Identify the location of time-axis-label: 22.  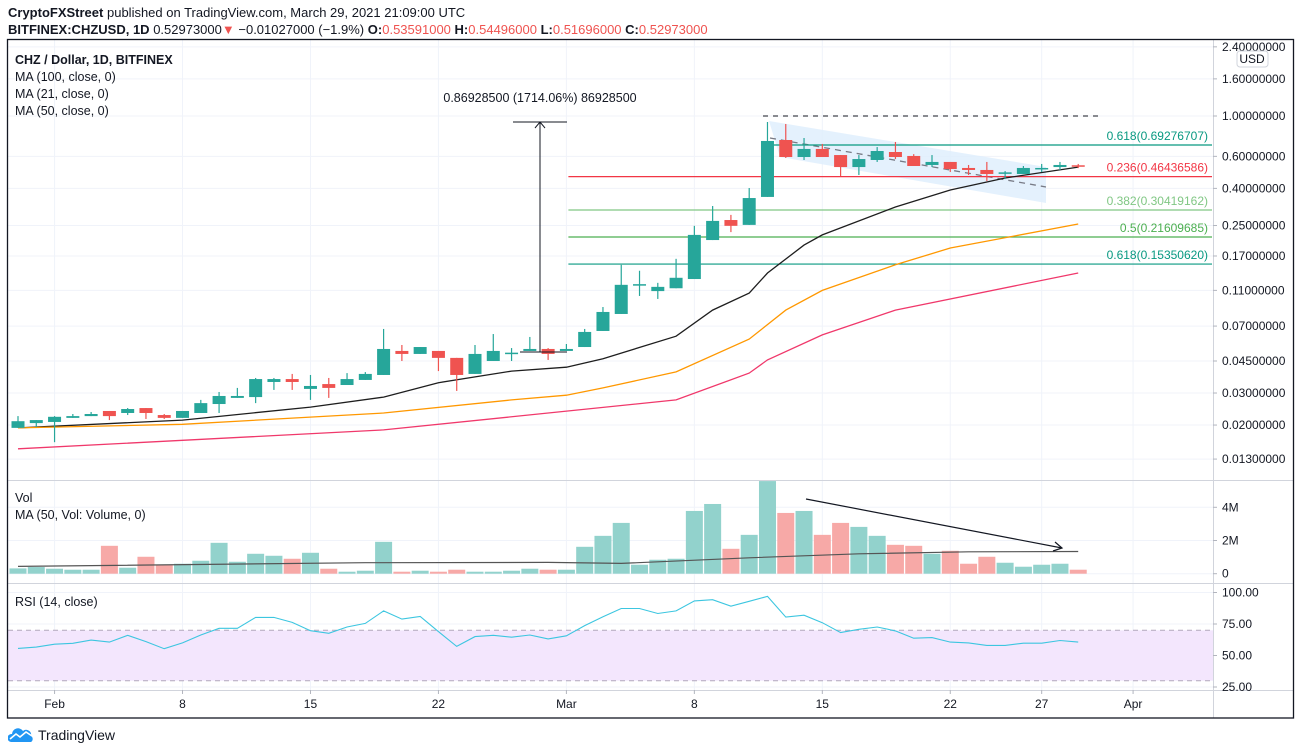
(951, 704).